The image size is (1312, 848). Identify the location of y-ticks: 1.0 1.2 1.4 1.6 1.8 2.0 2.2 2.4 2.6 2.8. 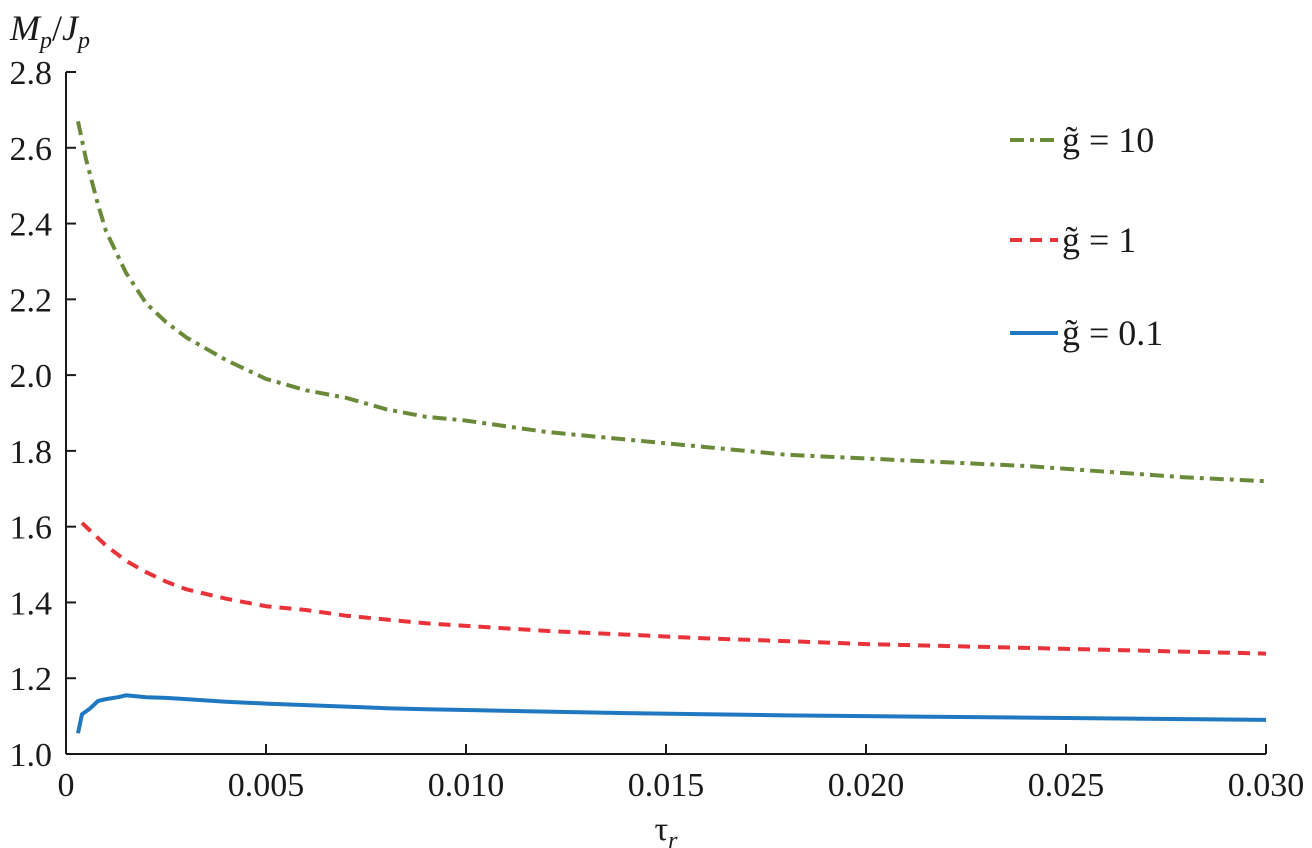
(43, 414).